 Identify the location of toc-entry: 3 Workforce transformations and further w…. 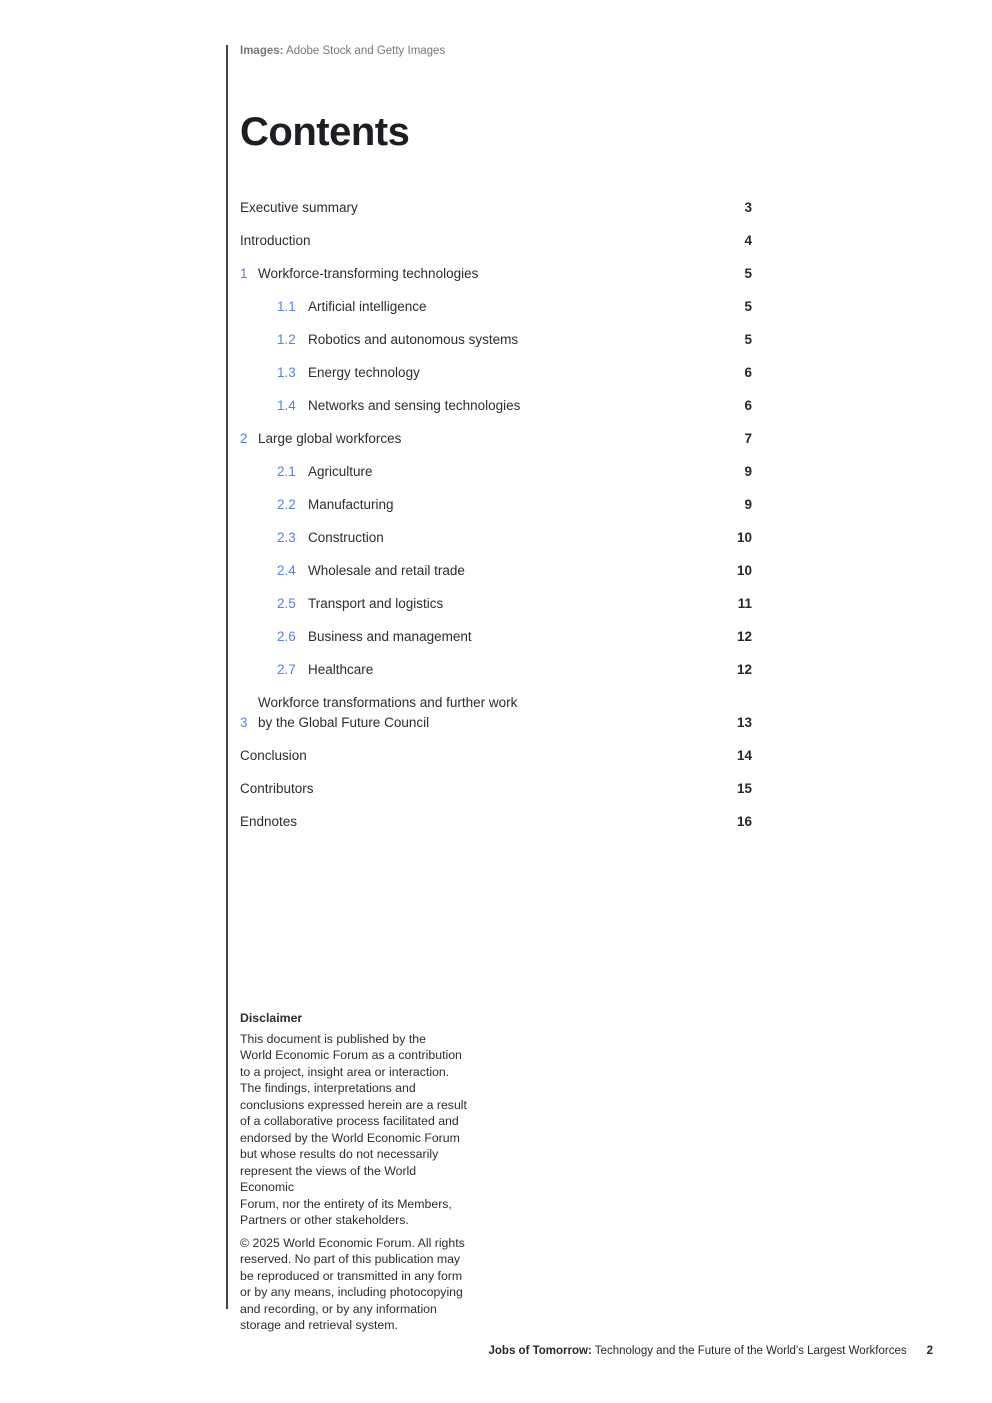
(496, 713).